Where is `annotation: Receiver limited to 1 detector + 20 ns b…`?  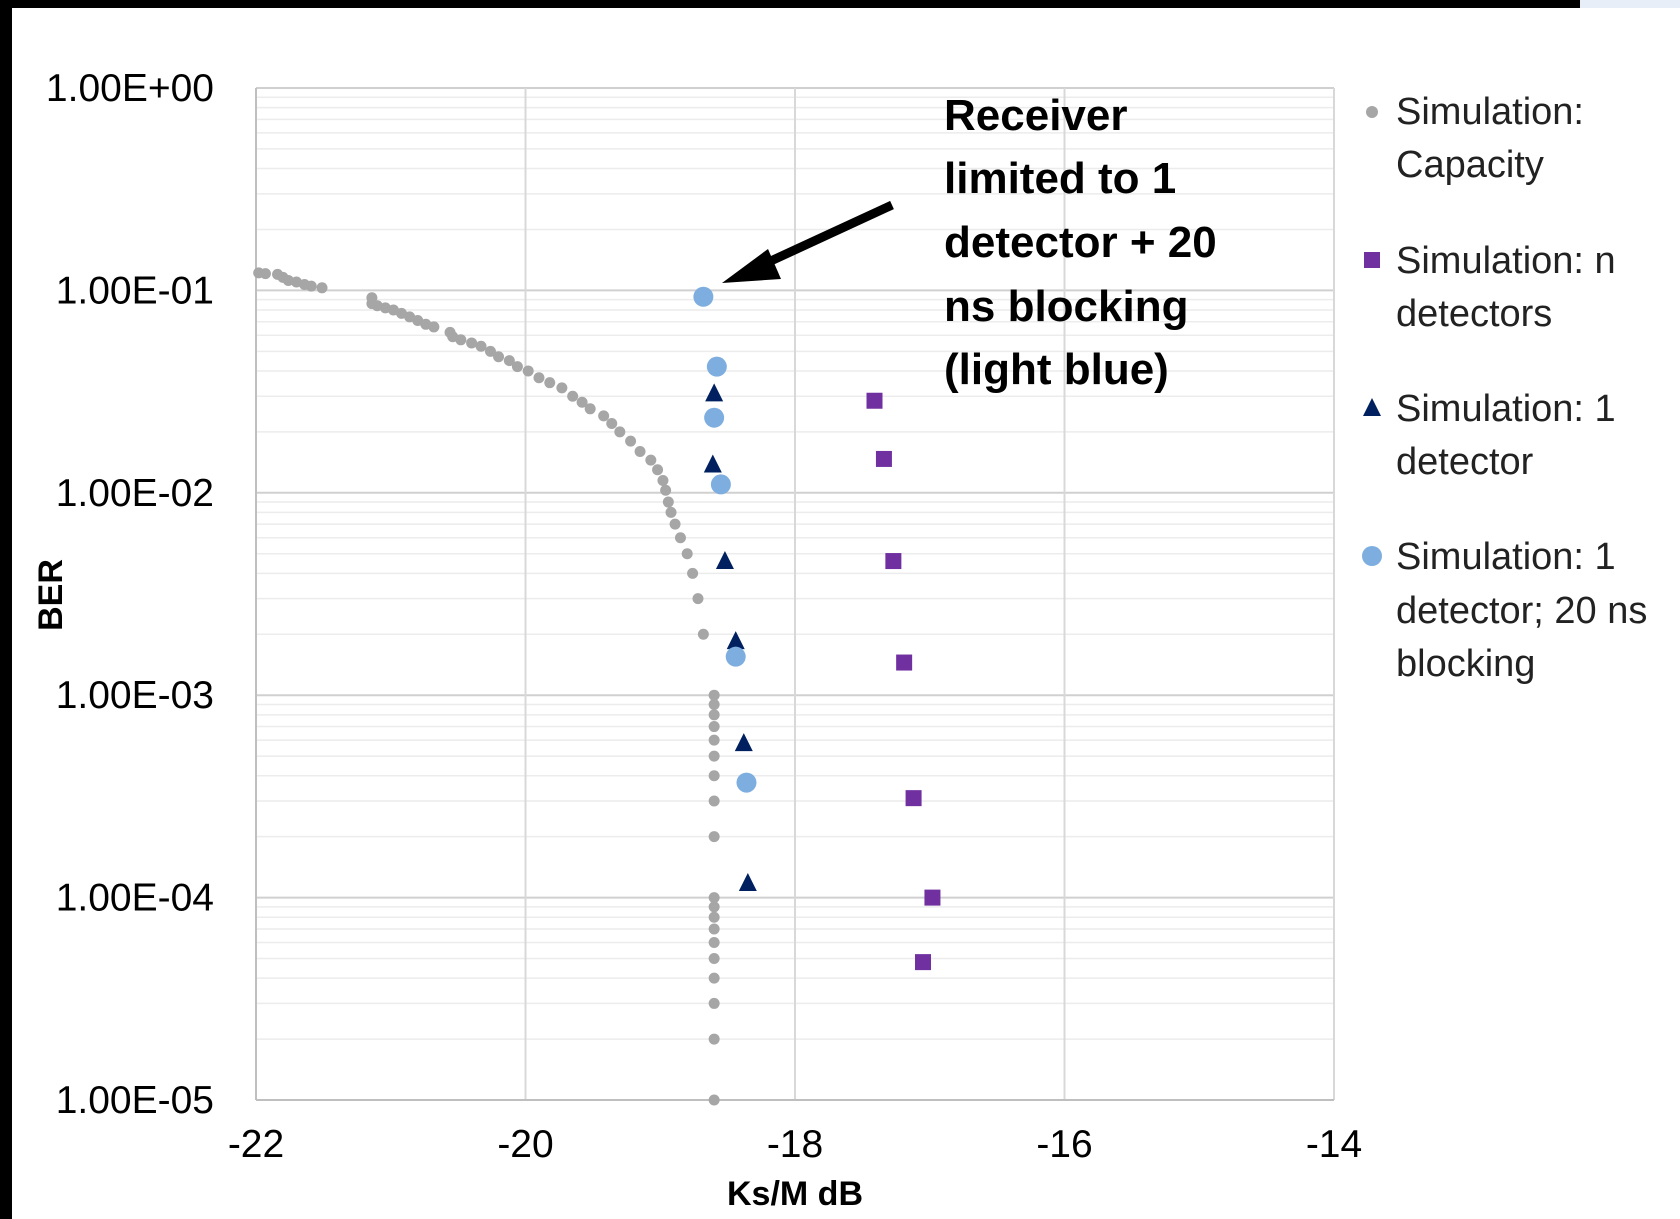 annotation: Receiver limited to 1 detector + 20 ns b… is located at coordinates (969, 242).